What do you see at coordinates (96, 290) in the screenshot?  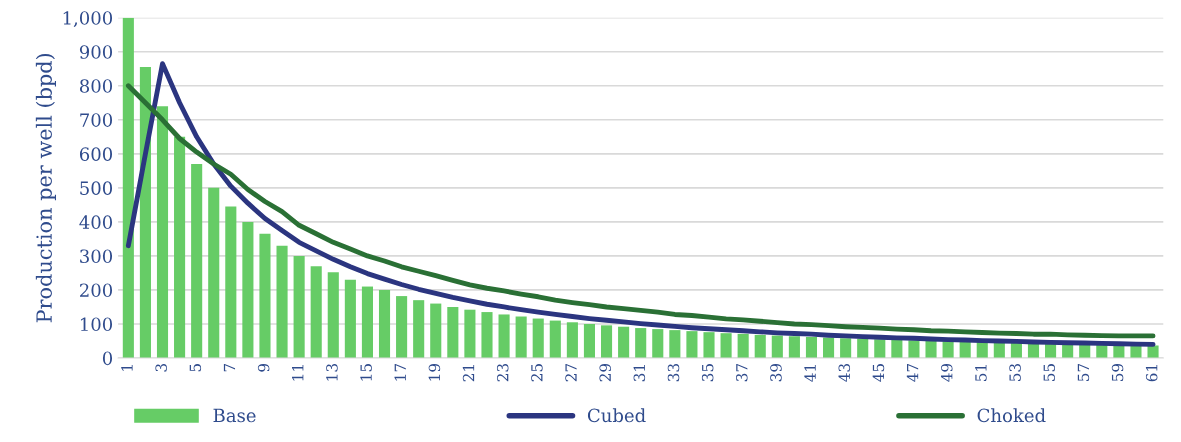 I see `y-tick-label: 200` at bounding box center [96, 290].